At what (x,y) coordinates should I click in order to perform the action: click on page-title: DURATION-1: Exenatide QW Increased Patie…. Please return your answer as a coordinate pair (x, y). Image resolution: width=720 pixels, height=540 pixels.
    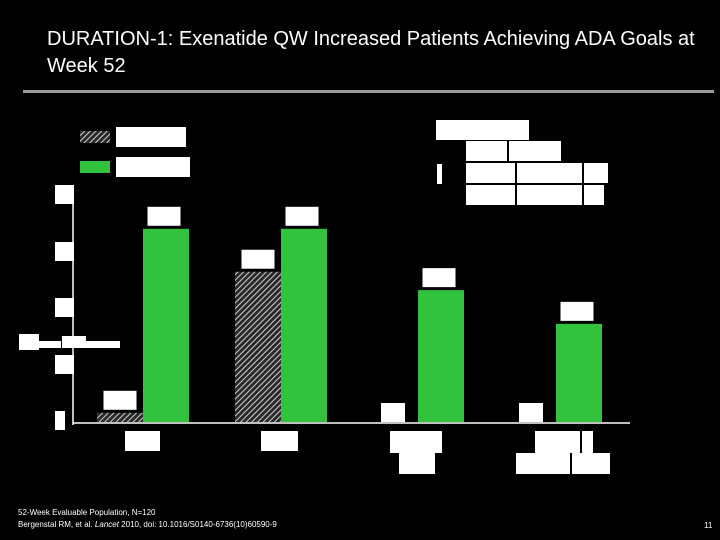
    Looking at the image, I should click on (371, 52).